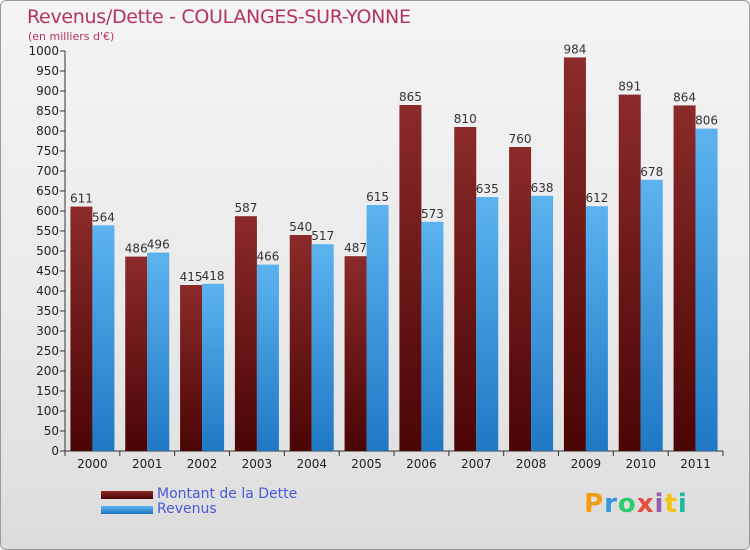  What do you see at coordinates (47, 171) in the screenshot?
I see `y-tick-label: 700` at bounding box center [47, 171].